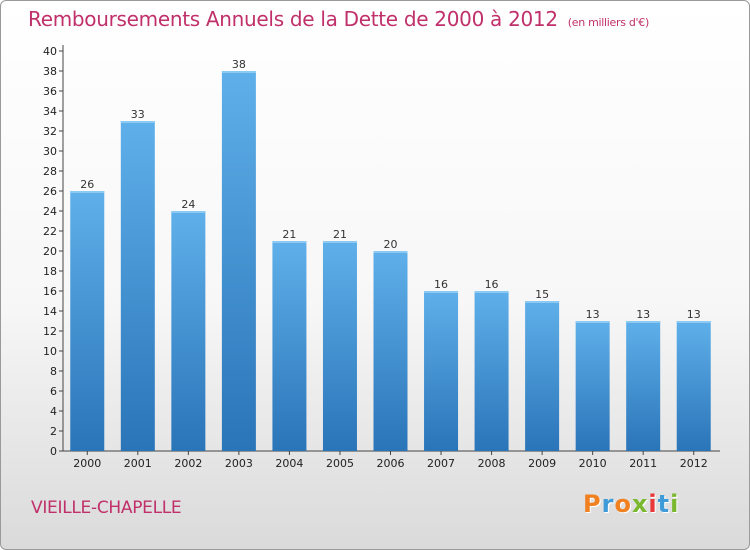 This screenshot has height=550, width=750. Describe the element at coordinates (694, 314) in the screenshot. I see `data-label-2012: 13` at that location.